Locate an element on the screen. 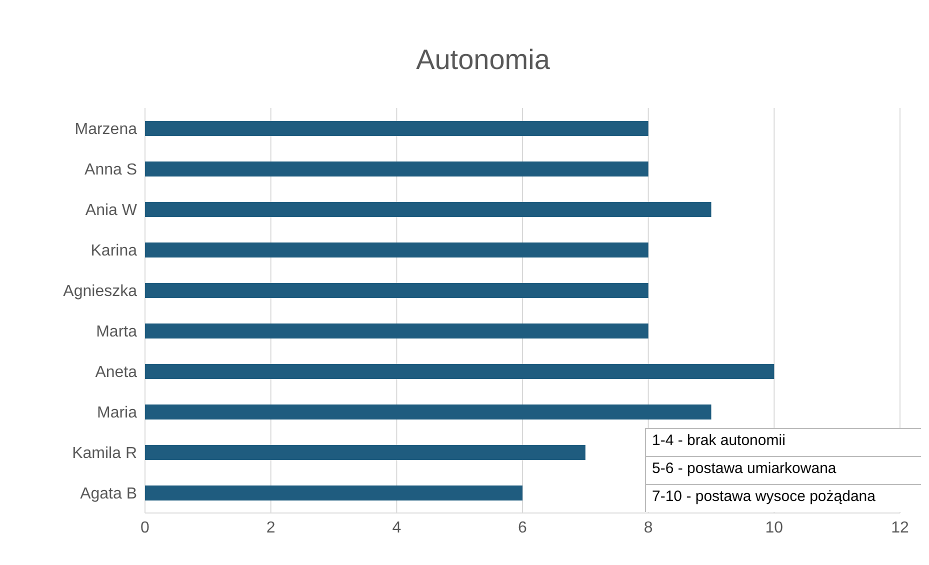 This screenshot has height=565, width=929. annotation: 5-6 - postawa umiarkowana is located at coordinates (783, 470).